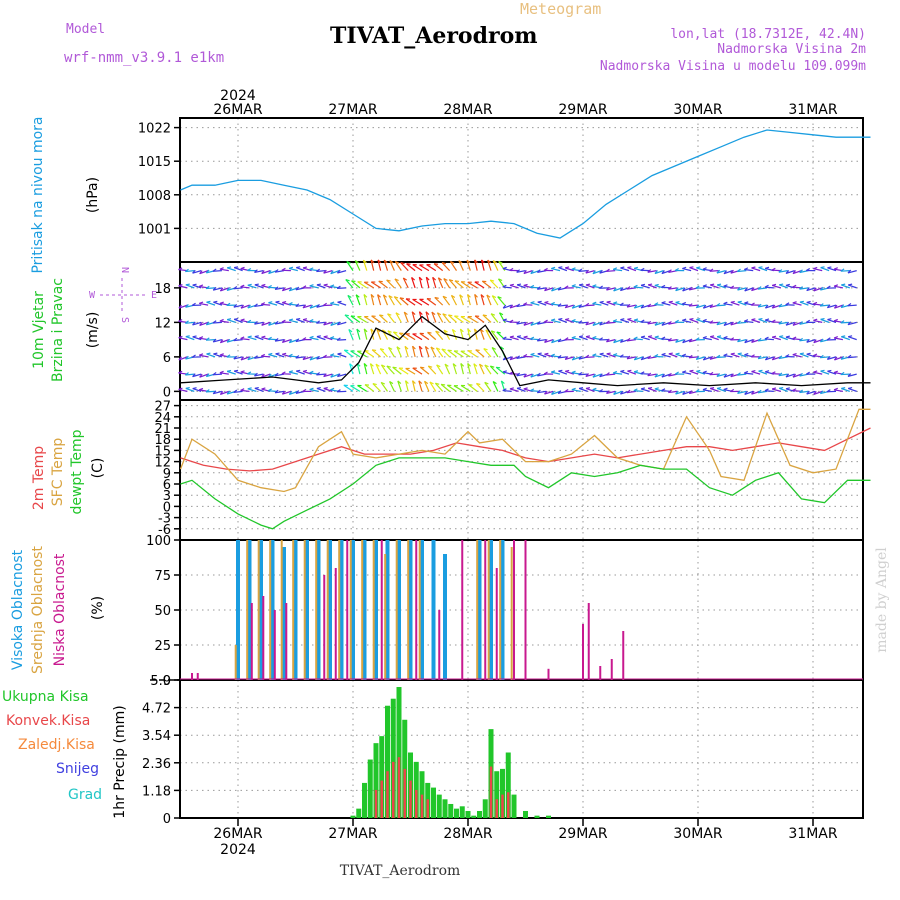 The width and height of the screenshot is (900, 900). I want to click on panel-frame, so click(521, 470).